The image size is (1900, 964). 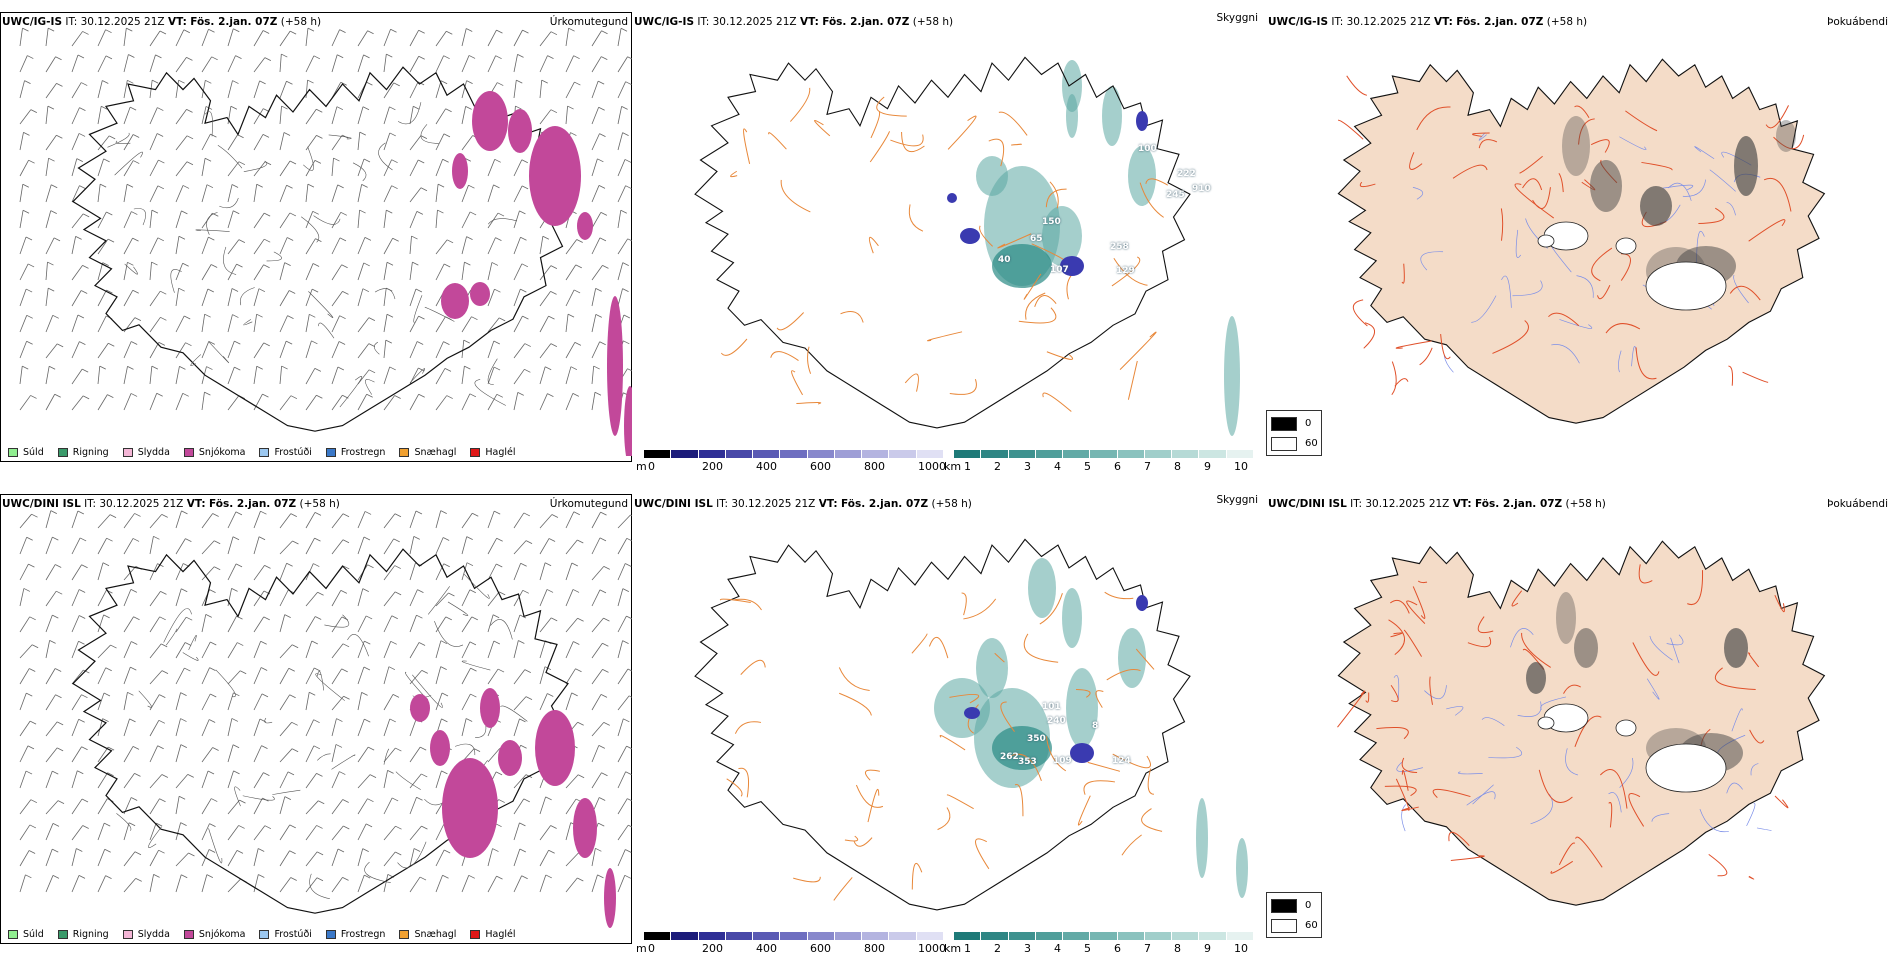 What do you see at coordinates (1027, 466) in the screenshot?
I see `colorbar-tick-label: 3` at bounding box center [1027, 466].